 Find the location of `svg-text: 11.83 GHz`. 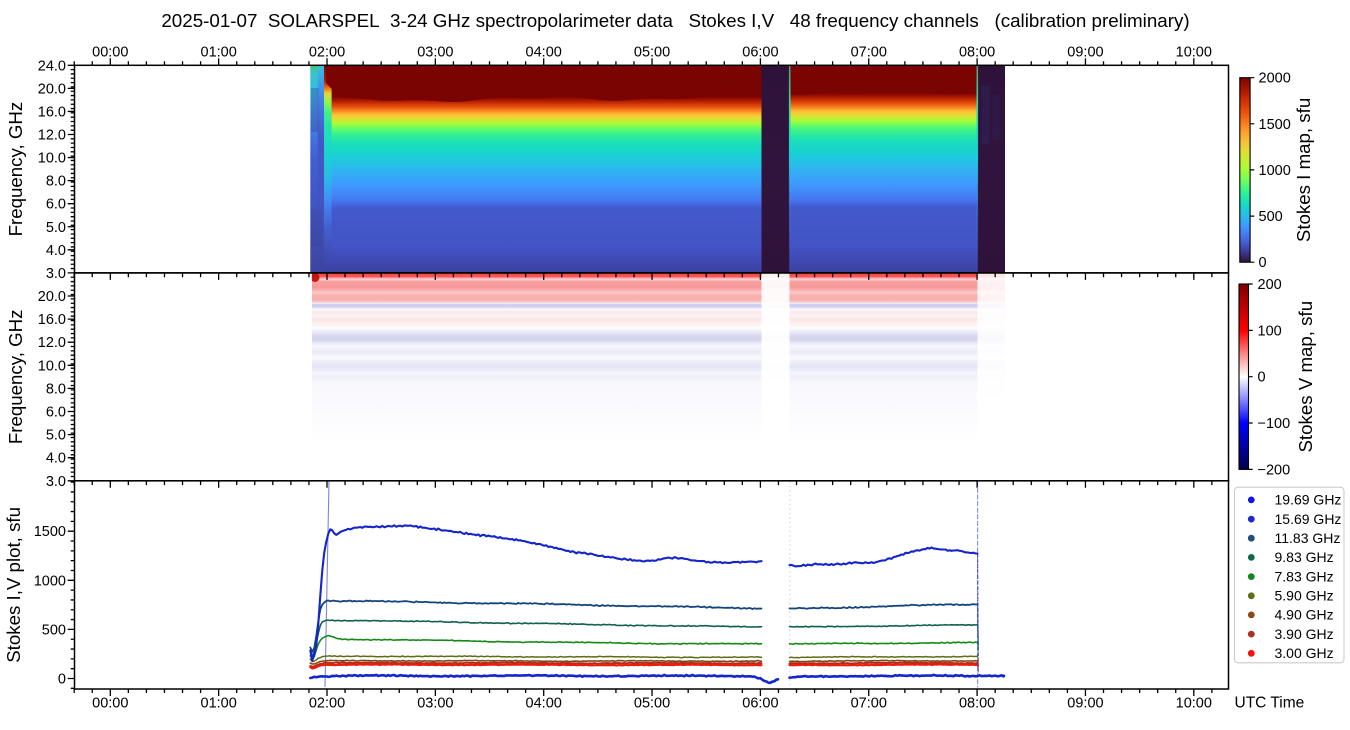

svg-text: 11.83 GHz is located at coordinates (1308, 538).